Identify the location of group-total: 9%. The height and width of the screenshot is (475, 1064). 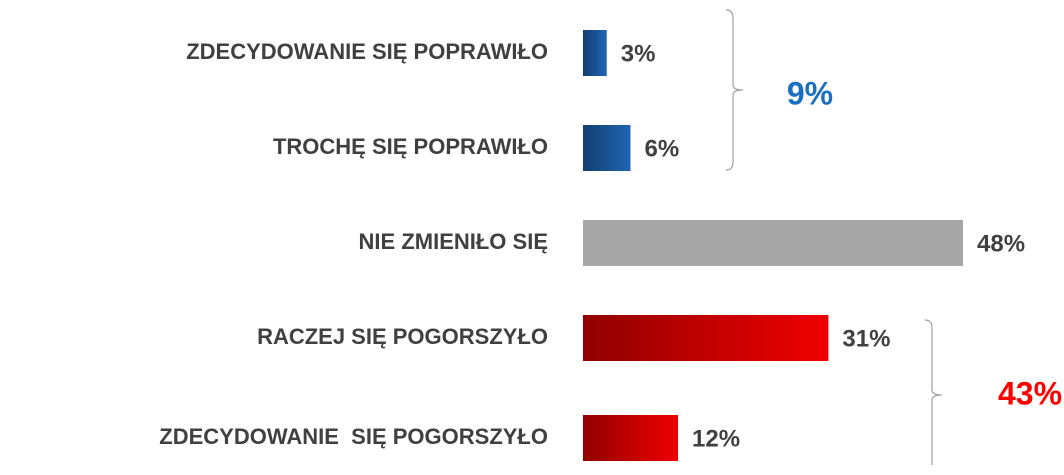
(810, 93).